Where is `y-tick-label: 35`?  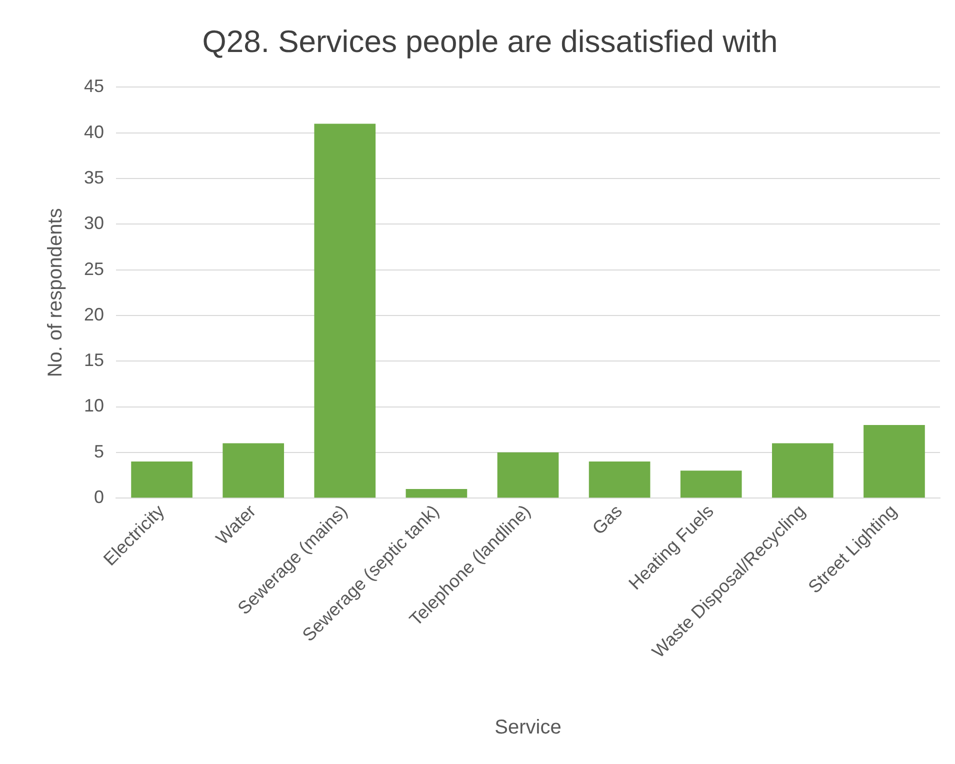 y-tick-label: 35 is located at coordinates (94, 177).